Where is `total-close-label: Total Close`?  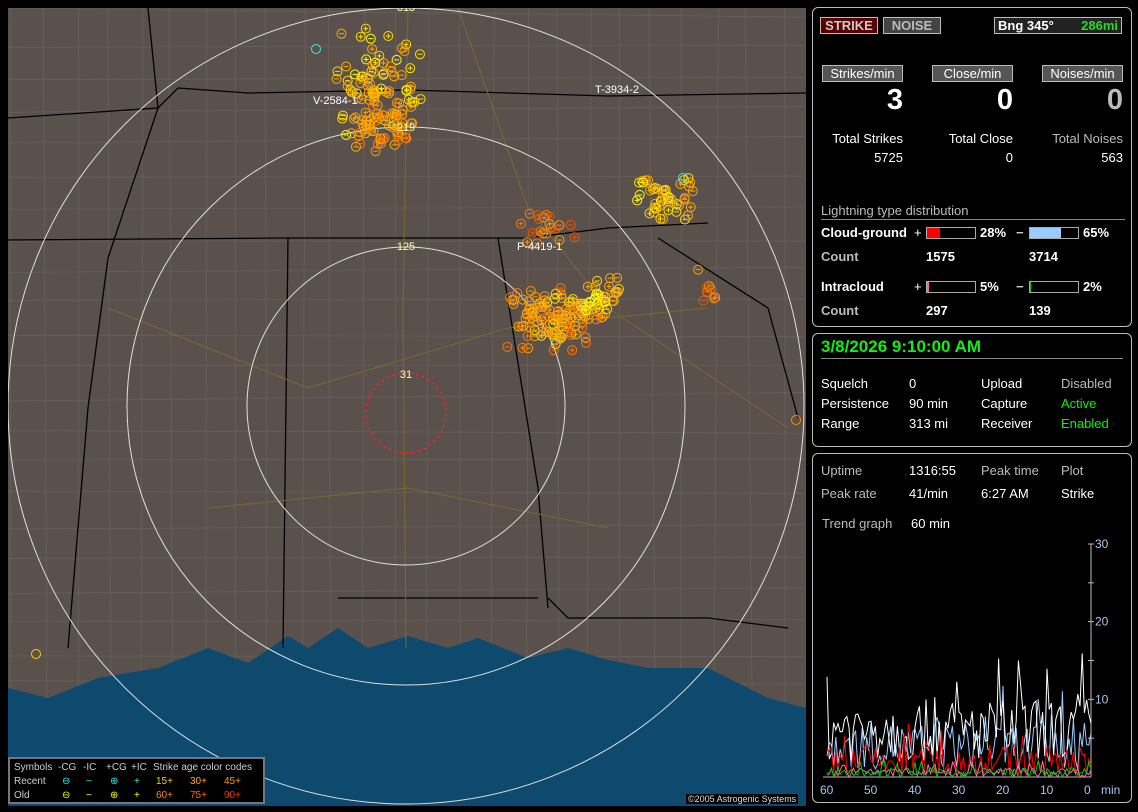 total-close-label: Total Close is located at coordinates (980, 138).